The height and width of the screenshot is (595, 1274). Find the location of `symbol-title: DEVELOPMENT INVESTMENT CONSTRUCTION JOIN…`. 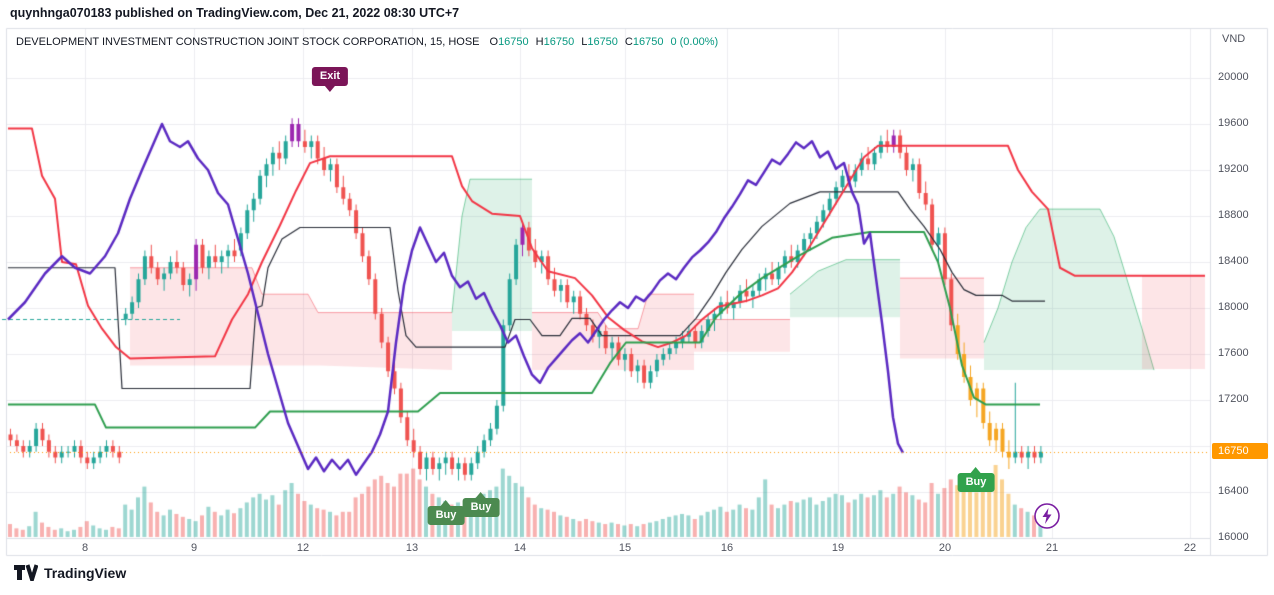

symbol-title: DEVELOPMENT INVESTMENT CONSTRUCTION JOIN… is located at coordinates (248, 42).